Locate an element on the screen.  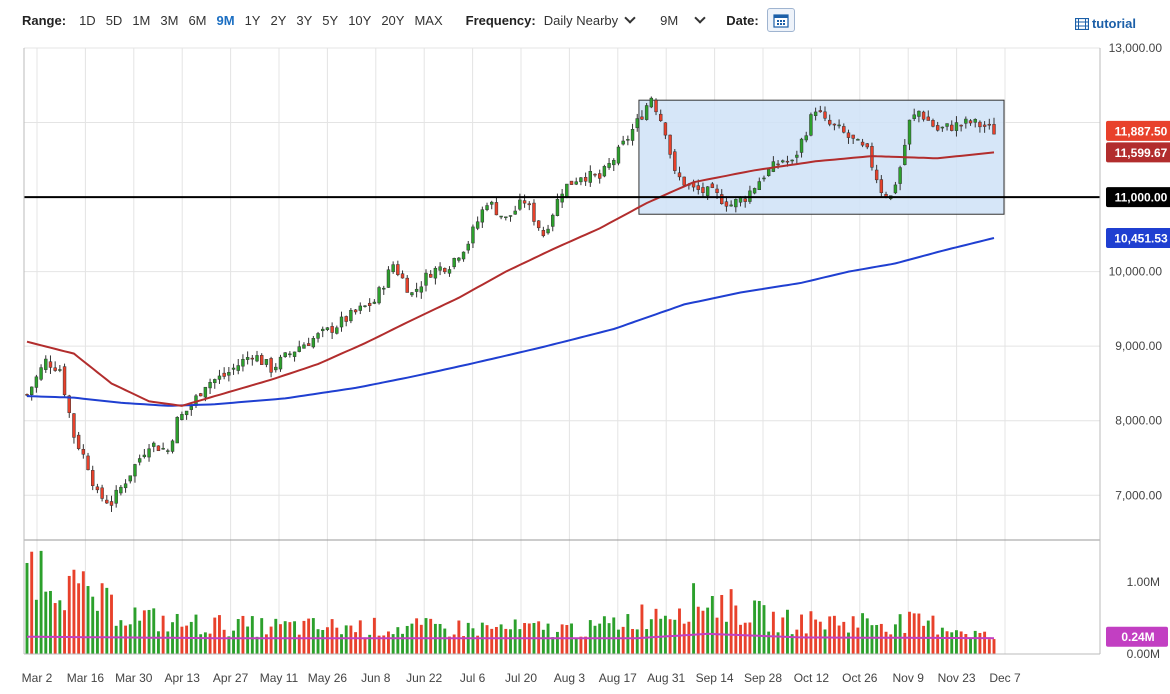
range-button-5d: 5D is located at coordinates (114, 20).